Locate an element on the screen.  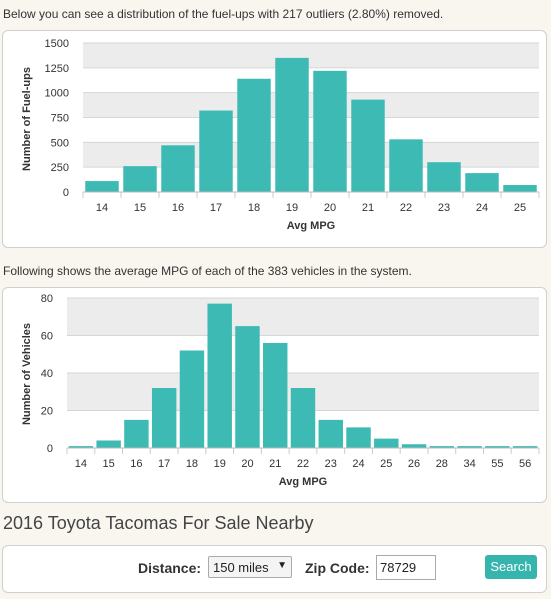
y-tick-label: 20 is located at coordinates (47, 412).